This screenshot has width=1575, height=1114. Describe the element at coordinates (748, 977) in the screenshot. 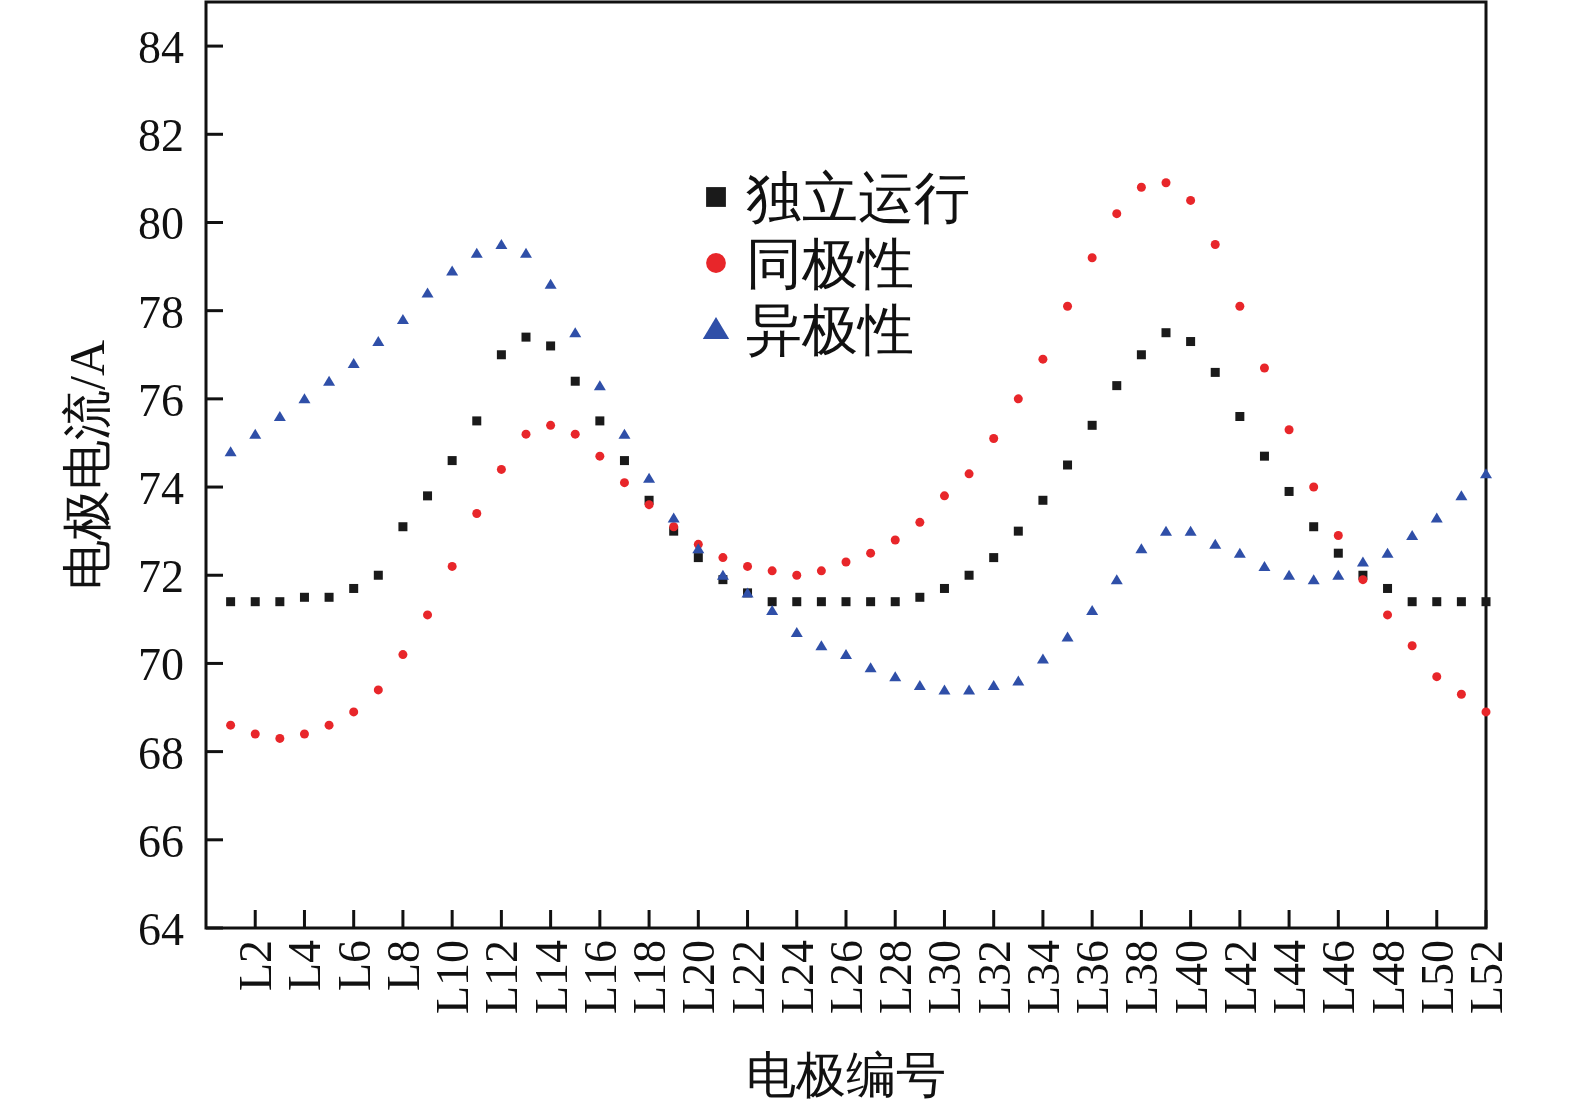

I see `x-tick-label: L22` at that location.